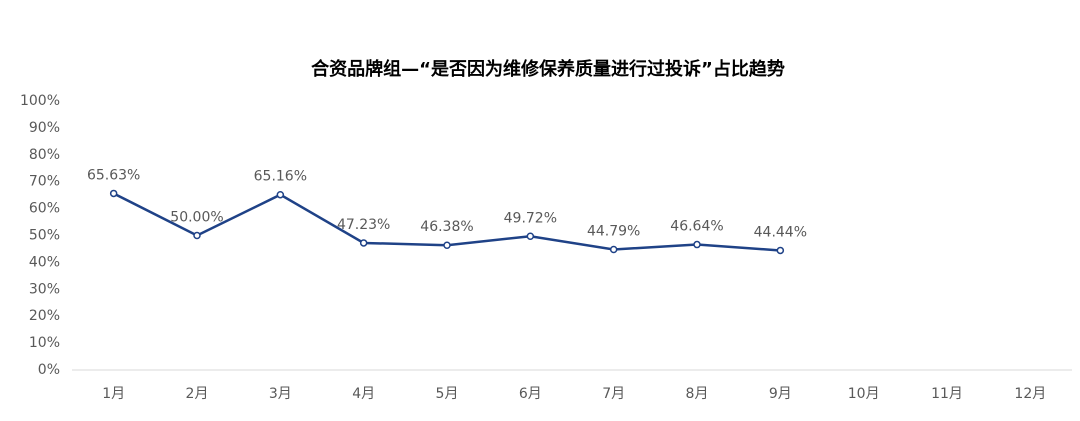 This screenshot has height=421, width=1080. Describe the element at coordinates (530, 394) in the screenshot. I see `x-tick-label: 6月` at that location.